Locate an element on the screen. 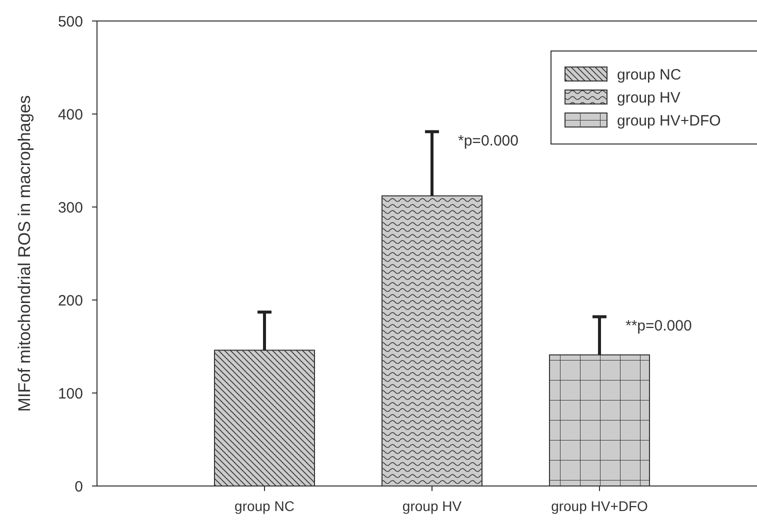 Image resolution: width=757 pixels, height=525 pixels. legend-label: group HV is located at coordinates (648, 97).